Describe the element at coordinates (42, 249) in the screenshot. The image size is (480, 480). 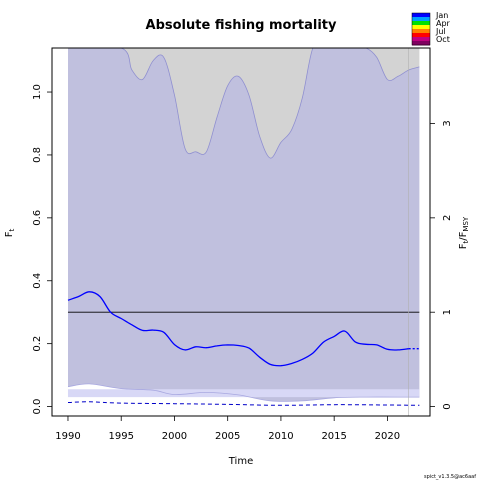
I see `y-axis: 0.0 0.2 0.4 0.6 0.8 1.0` at that location.